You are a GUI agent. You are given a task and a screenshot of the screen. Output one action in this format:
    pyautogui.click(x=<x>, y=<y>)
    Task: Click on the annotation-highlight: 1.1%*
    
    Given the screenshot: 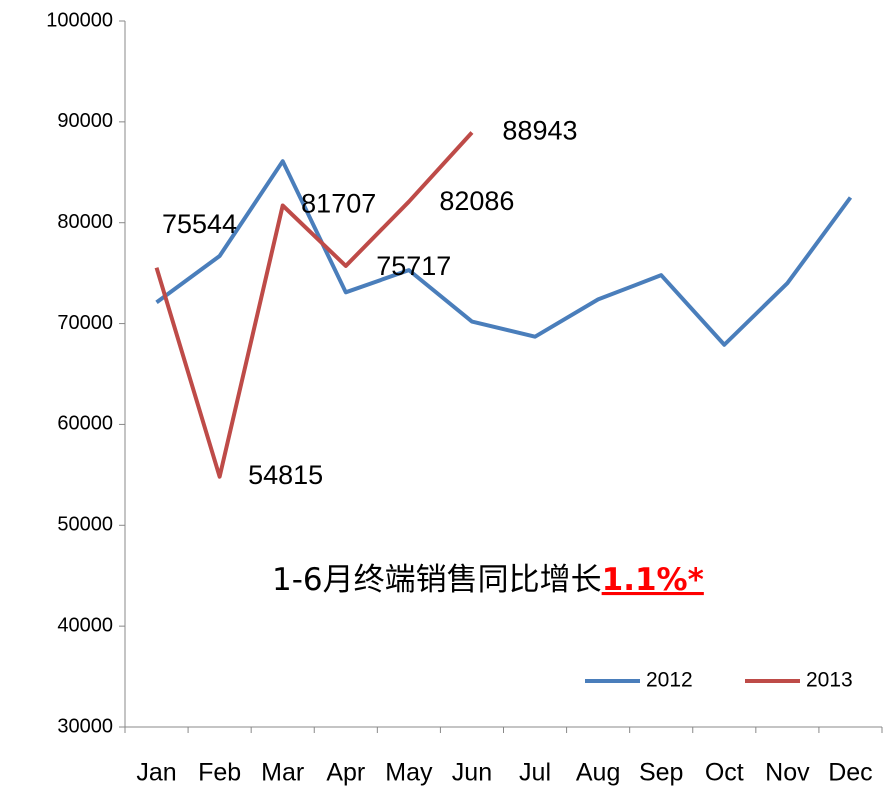 What is the action you would take?
    pyautogui.click(x=653, y=580)
    